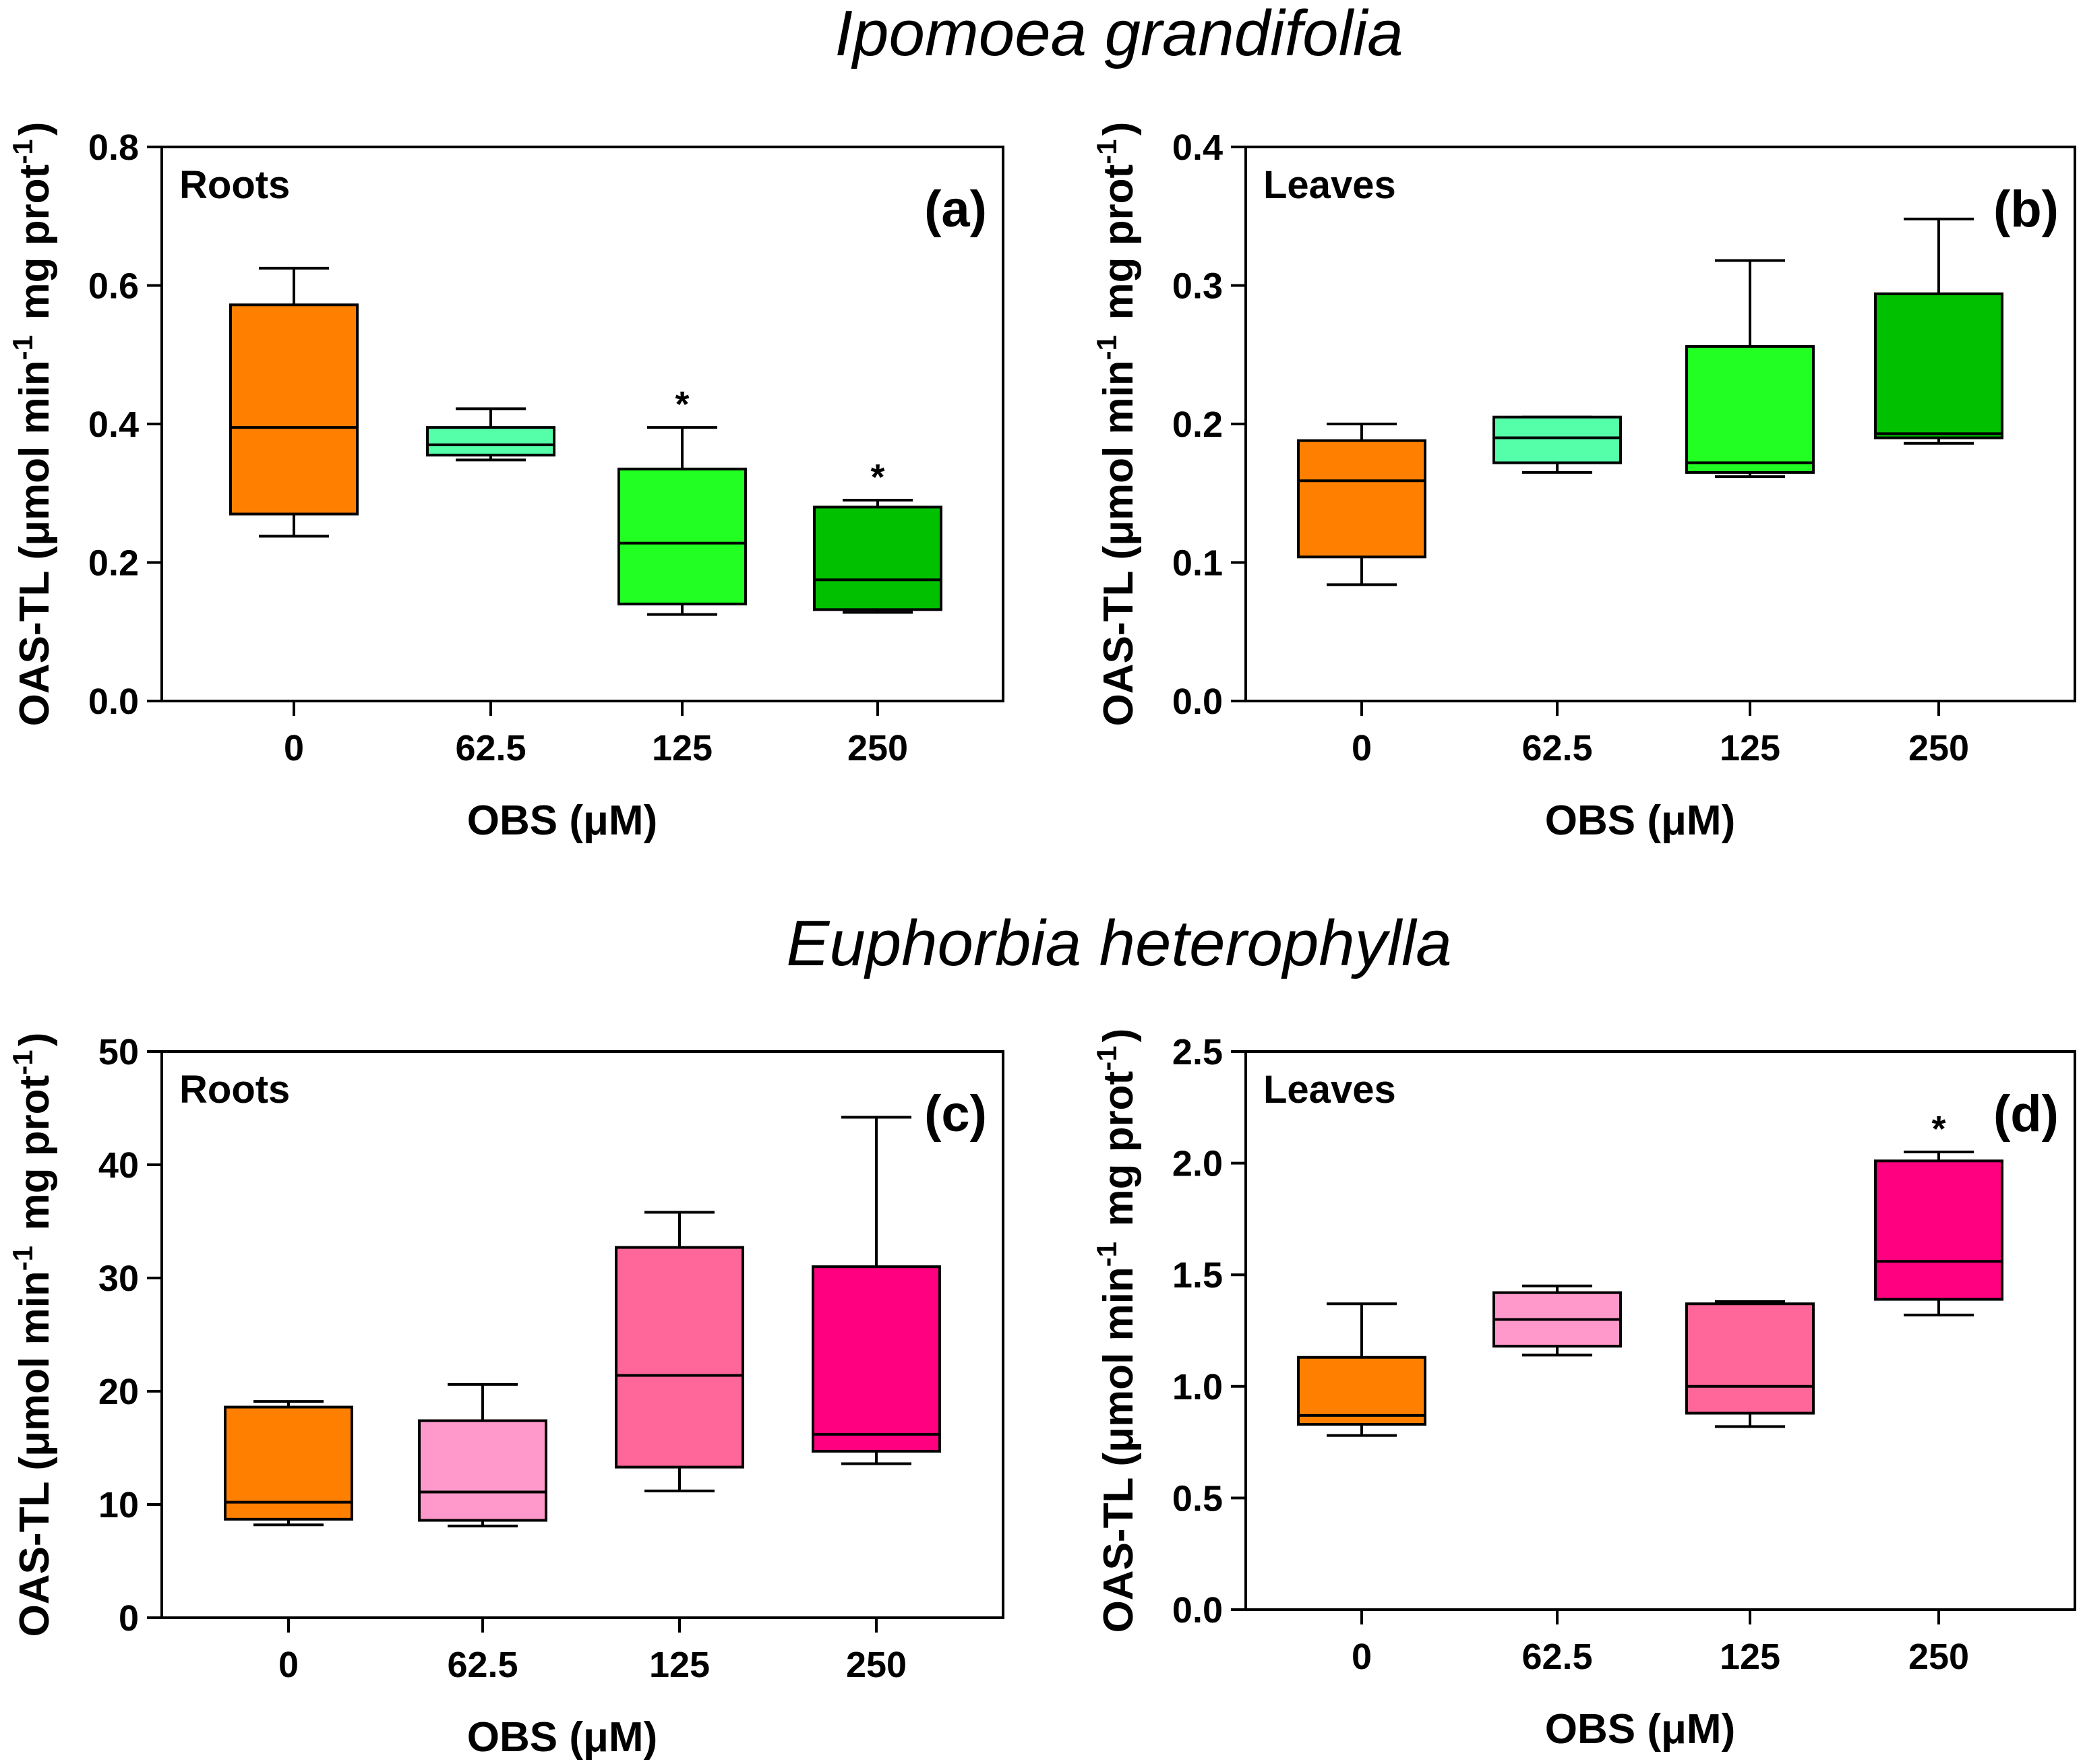 The width and height of the screenshot is (2083, 1764). I want to click on y-tick-label: 0, so click(129, 1618).